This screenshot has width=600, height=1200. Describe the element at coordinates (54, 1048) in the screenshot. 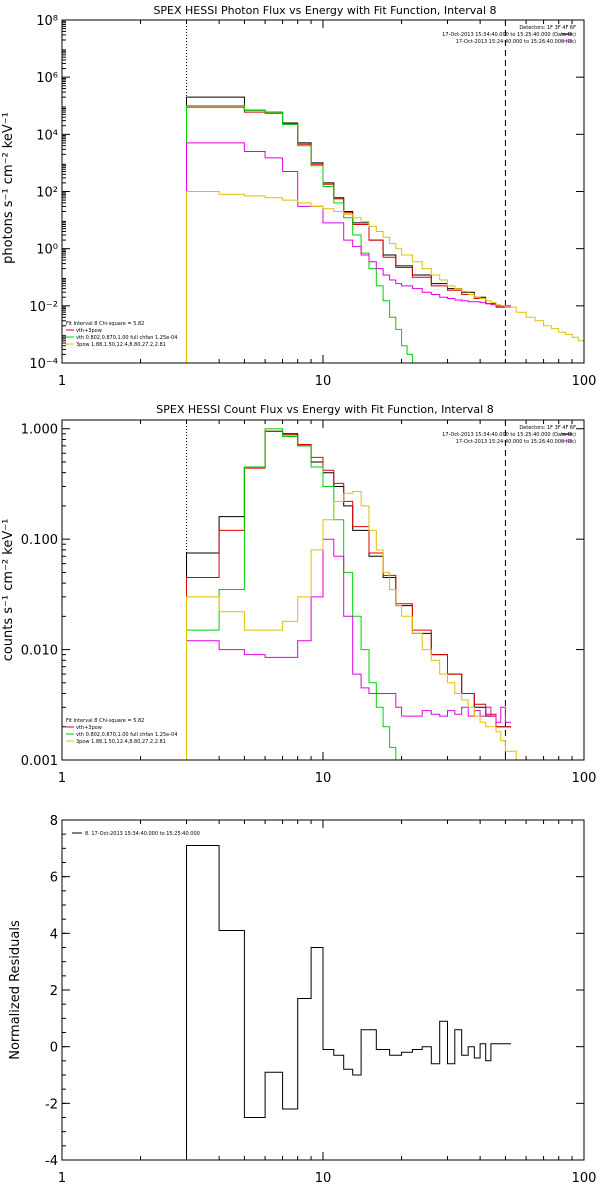

I see `y-tick-label: 0` at that location.